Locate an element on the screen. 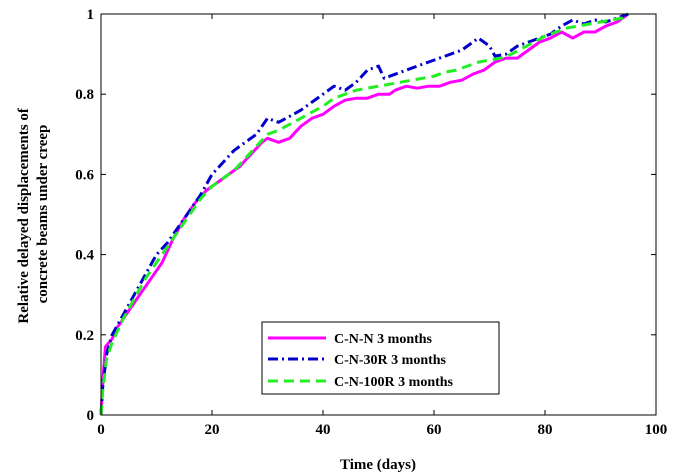  legend-label-c-n-30r: C-N-30R 3 months is located at coordinates (390, 360).